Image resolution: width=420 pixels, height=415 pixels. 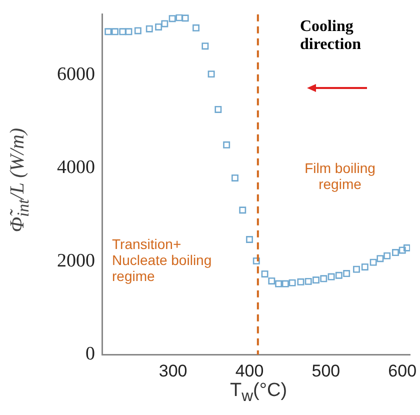 I want to click on annotation: Cooling direction, so click(x=331, y=36).